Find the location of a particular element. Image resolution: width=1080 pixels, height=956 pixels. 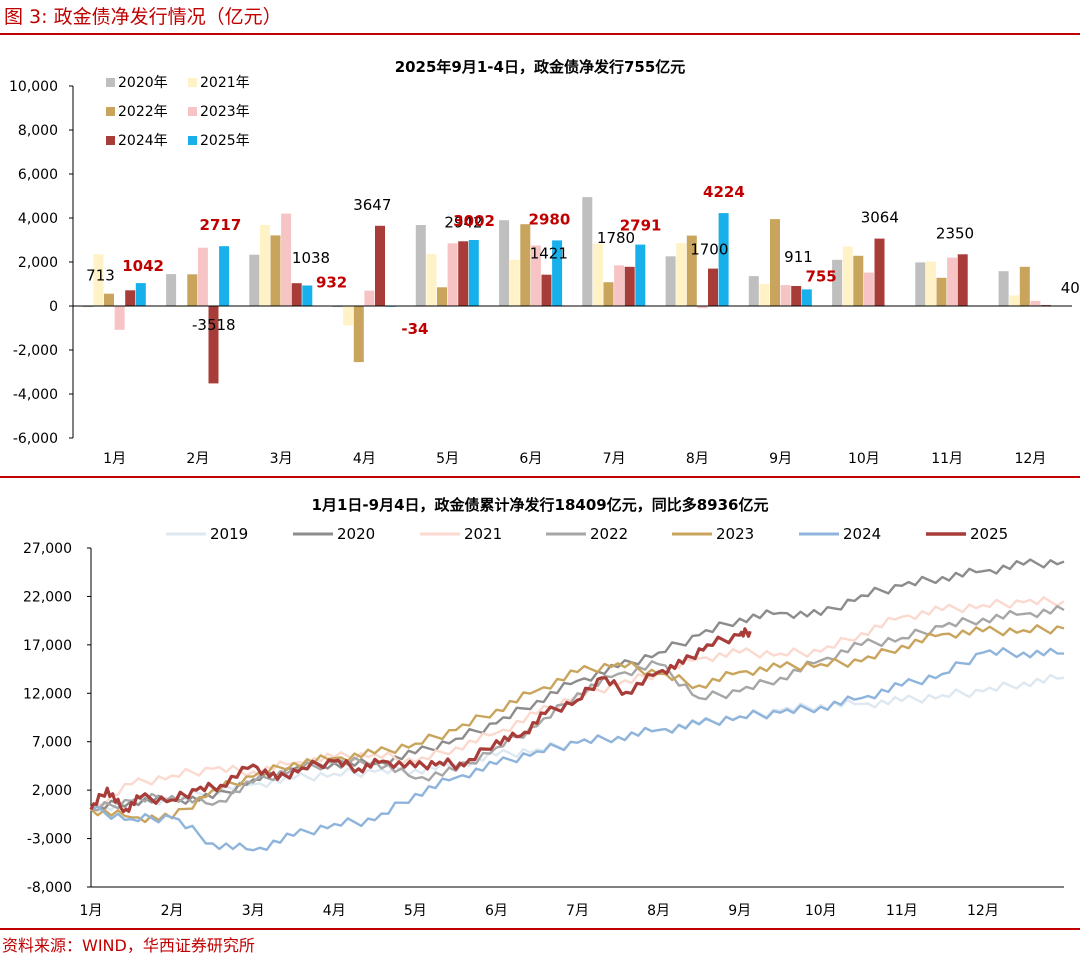

y-tick-label: 0 is located at coordinates (53, 307).